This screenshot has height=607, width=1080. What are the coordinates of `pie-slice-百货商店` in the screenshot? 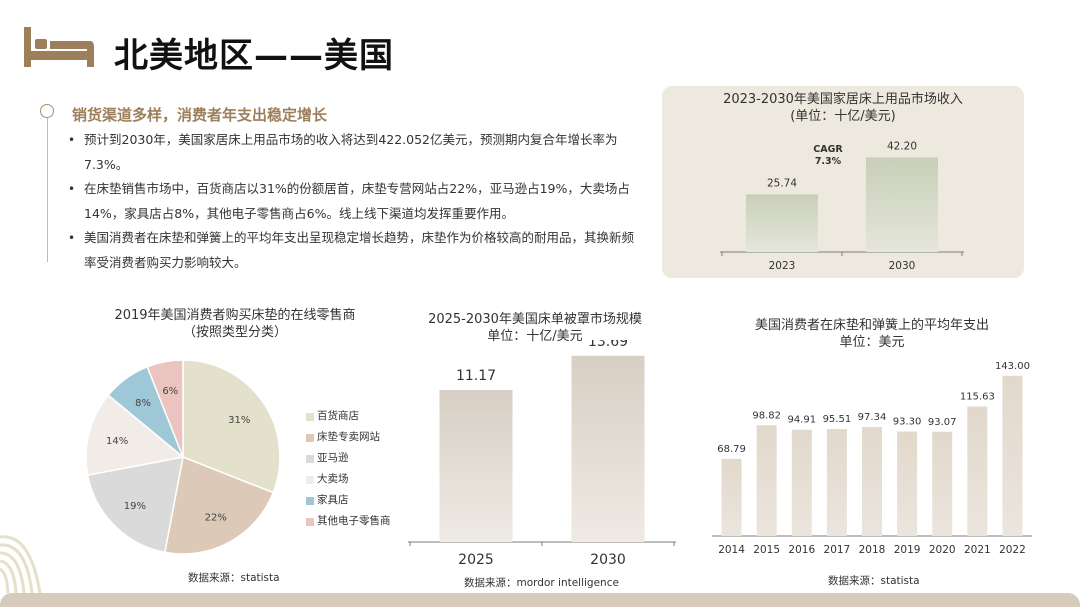 It's located at (231, 426).